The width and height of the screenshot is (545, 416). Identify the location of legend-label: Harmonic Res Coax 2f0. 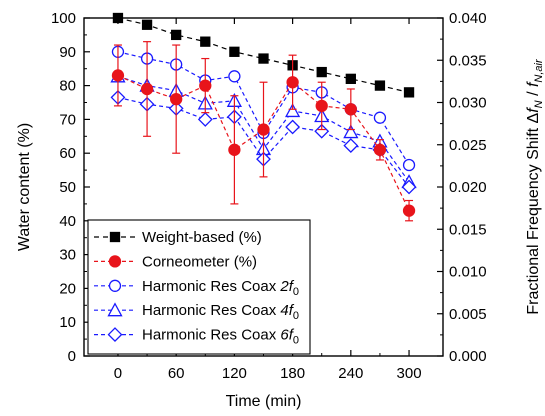
(220, 288).